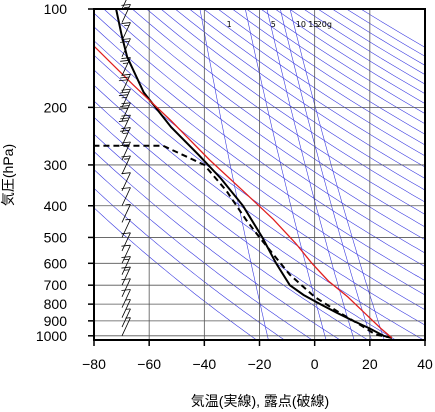 This screenshot has height=412, width=435. Describe the element at coordinates (51, 336) in the screenshot. I see `y-tick-label: 1000` at that location.